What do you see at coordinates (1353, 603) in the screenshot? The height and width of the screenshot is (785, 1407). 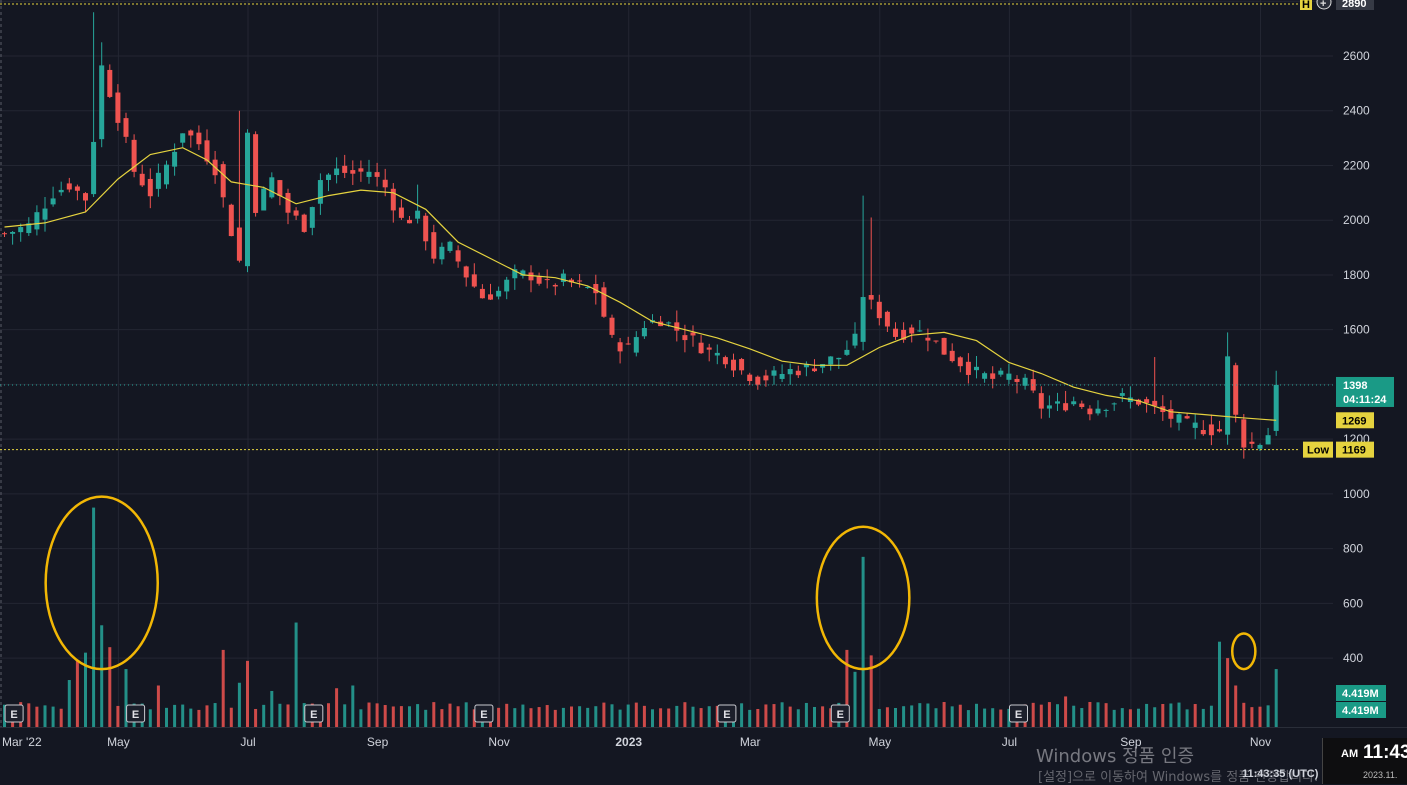 I see `price-tick-label: 600` at bounding box center [1353, 603].